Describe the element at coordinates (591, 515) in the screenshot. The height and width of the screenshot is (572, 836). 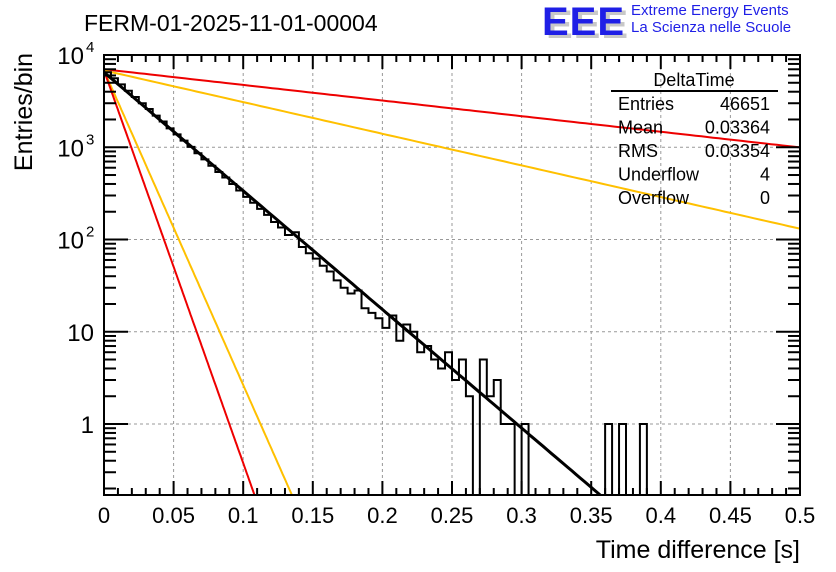
I see `x-tick-label: 0.35` at that location.